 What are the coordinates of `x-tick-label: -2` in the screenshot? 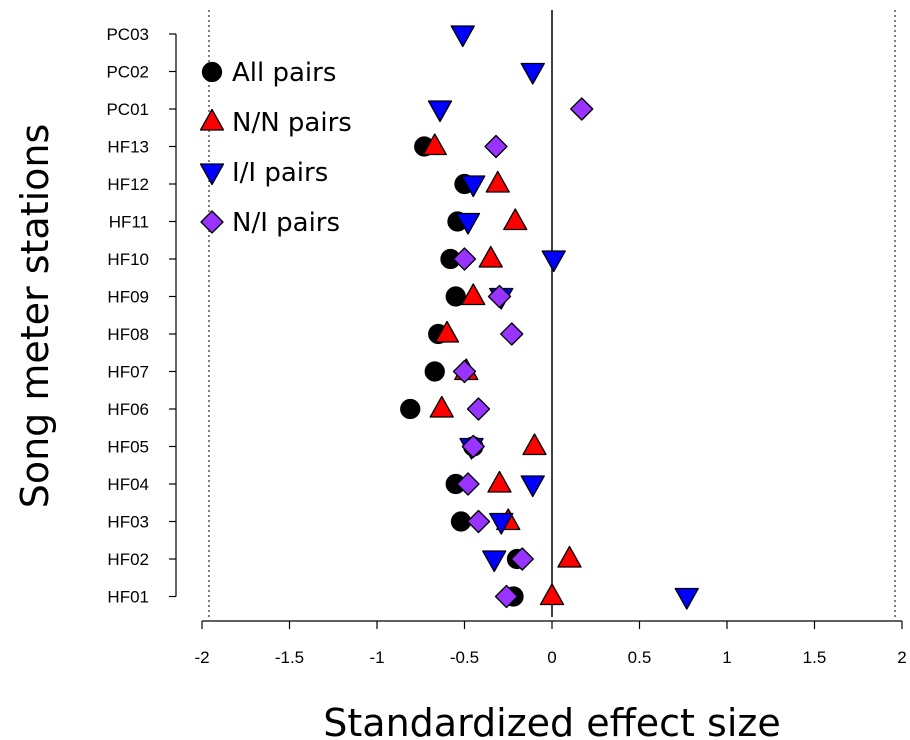 It's located at (201, 657).